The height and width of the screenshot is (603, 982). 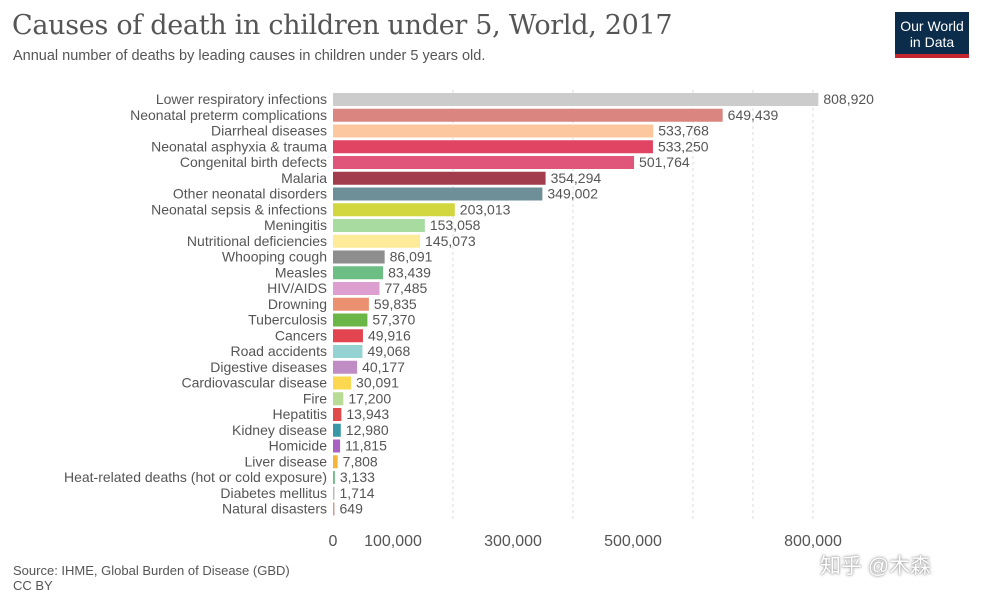 I want to click on category-label: Neonatal sepsis & infections, so click(x=239, y=209).